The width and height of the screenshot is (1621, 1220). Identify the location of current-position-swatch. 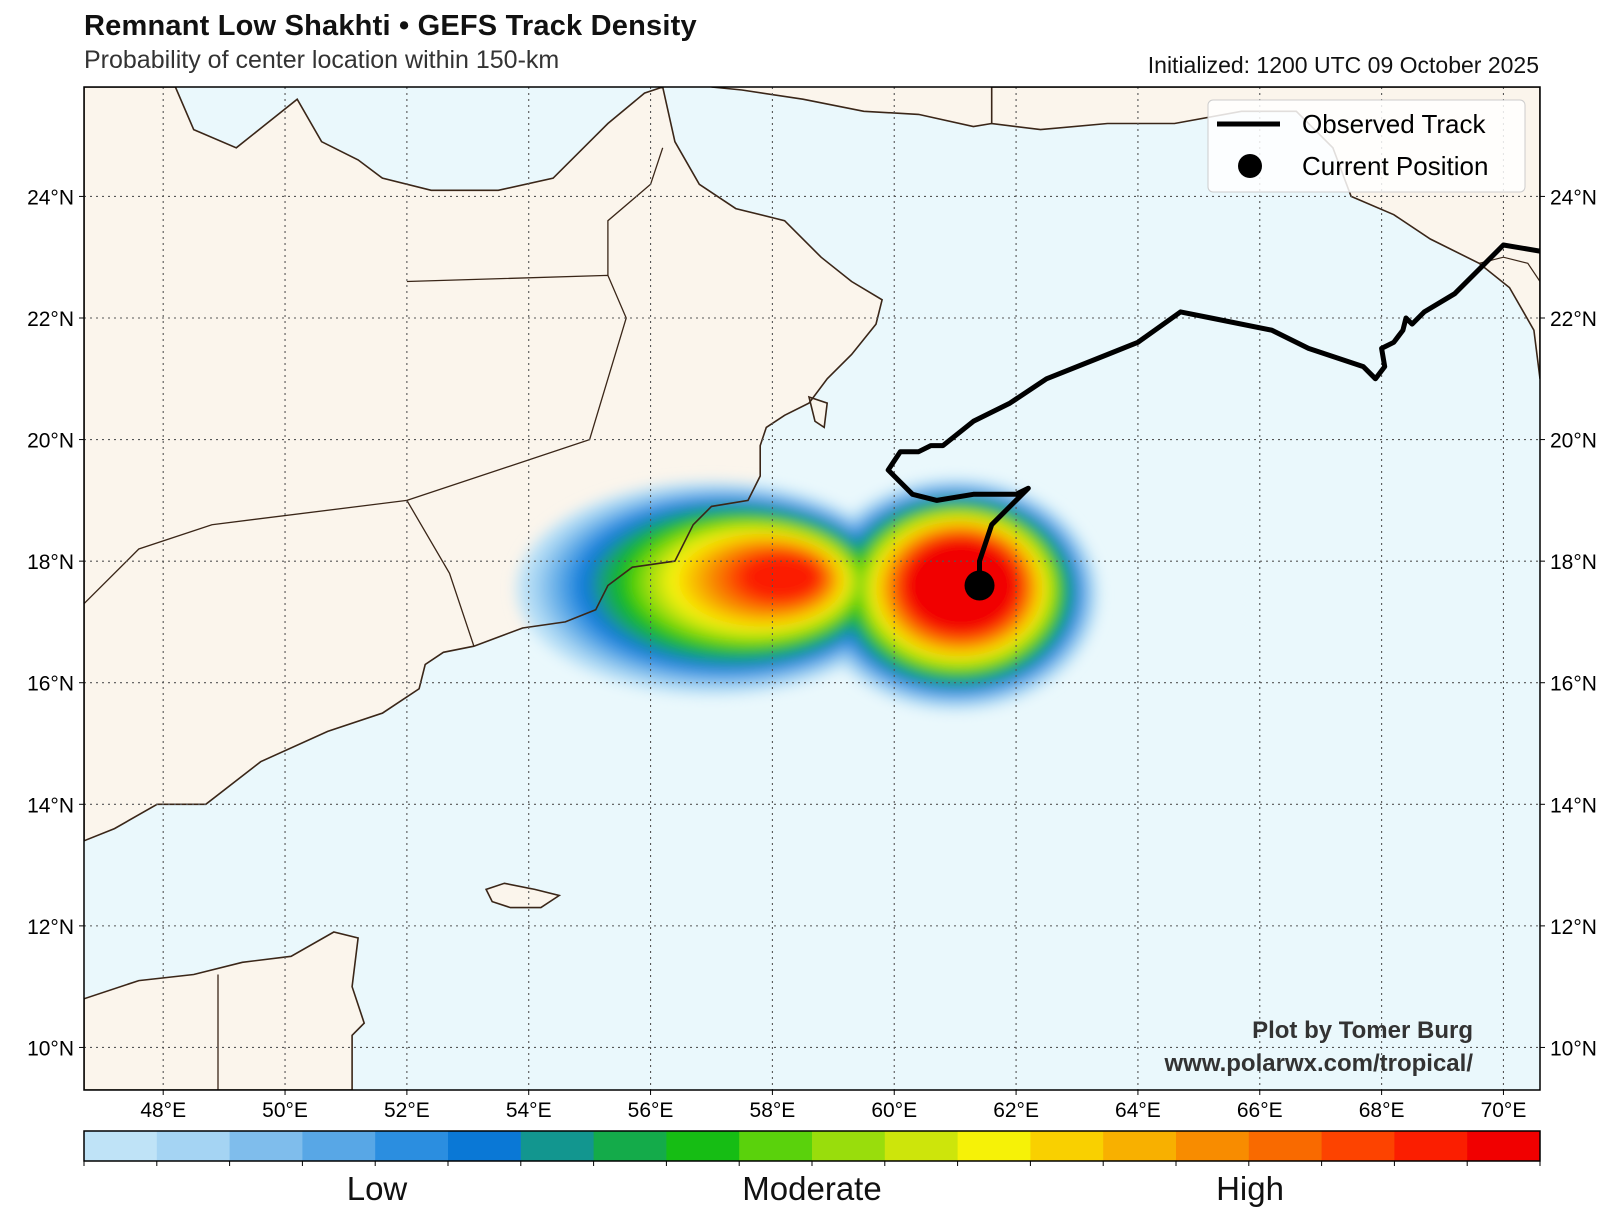
(1250, 166).